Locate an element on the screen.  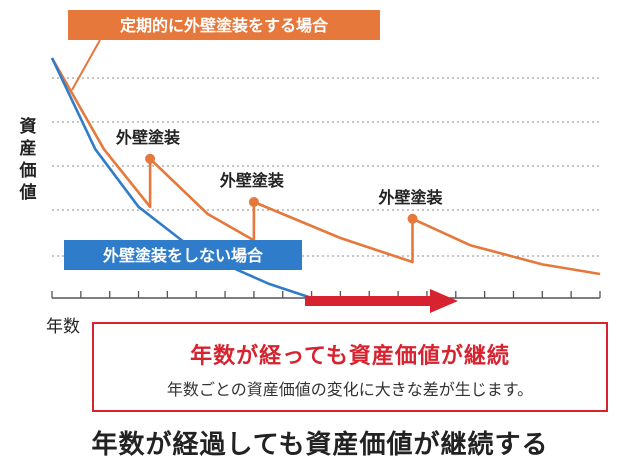
y-label-char: 価 is located at coordinates (28, 170).